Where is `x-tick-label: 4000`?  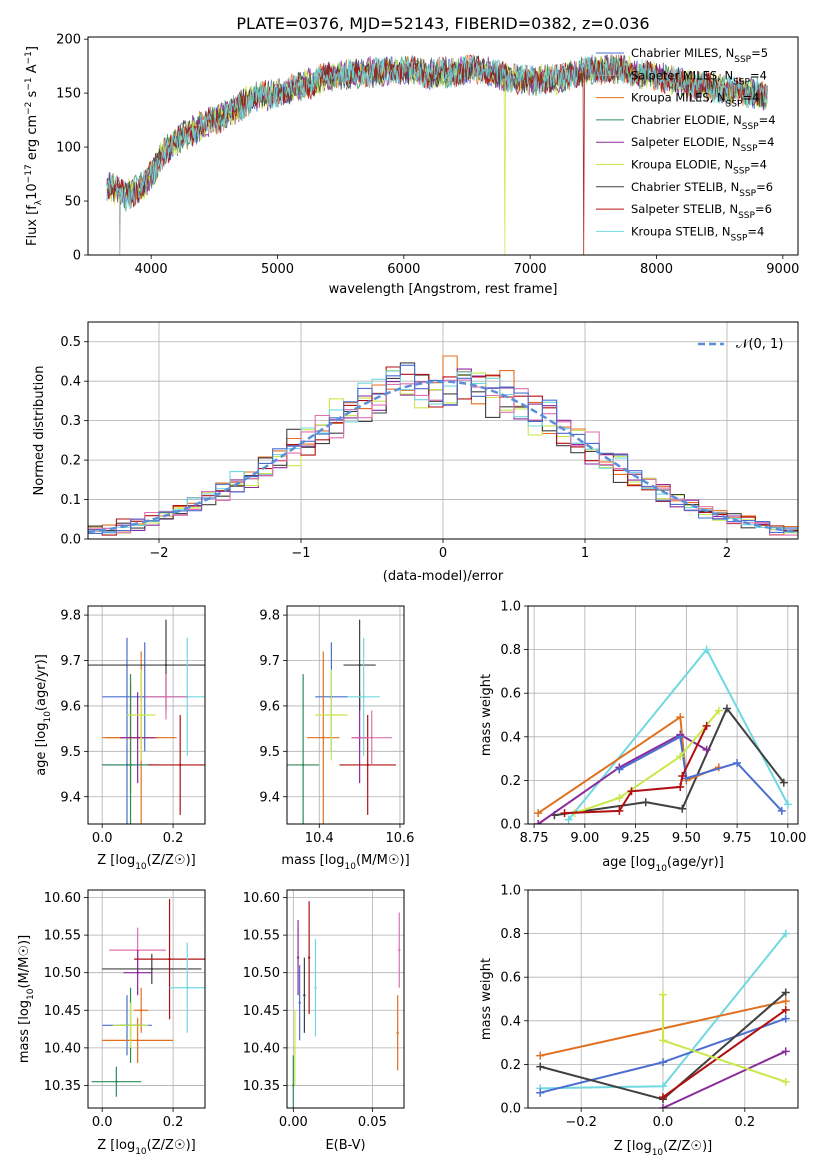
x-tick-label: 4000 is located at coordinates (151, 269).